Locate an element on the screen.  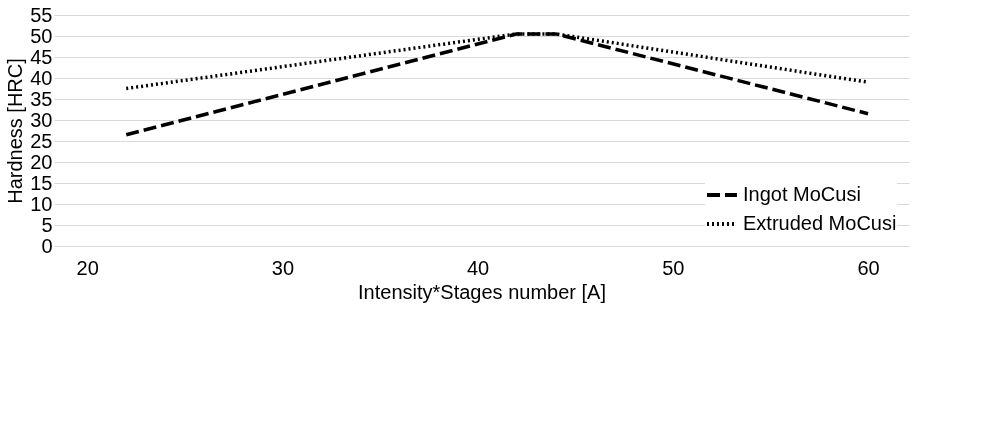
x-tick-label: 50 is located at coordinates (673, 267).